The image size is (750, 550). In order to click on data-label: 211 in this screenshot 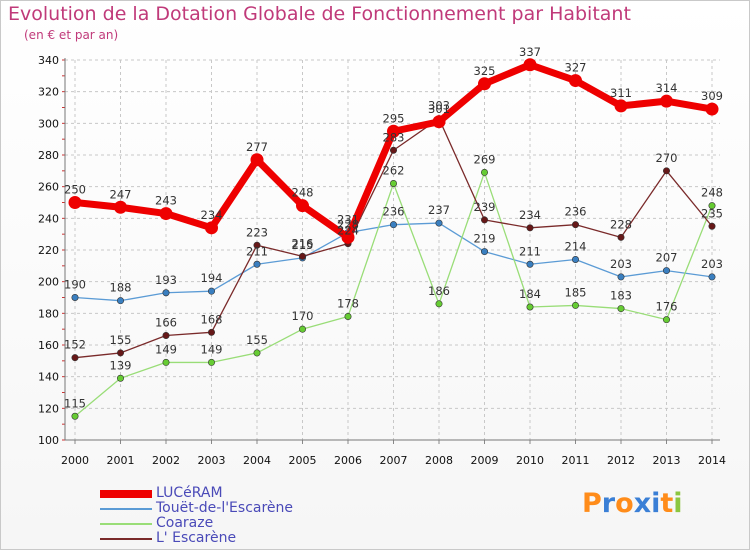, I will do `click(530, 251)`.